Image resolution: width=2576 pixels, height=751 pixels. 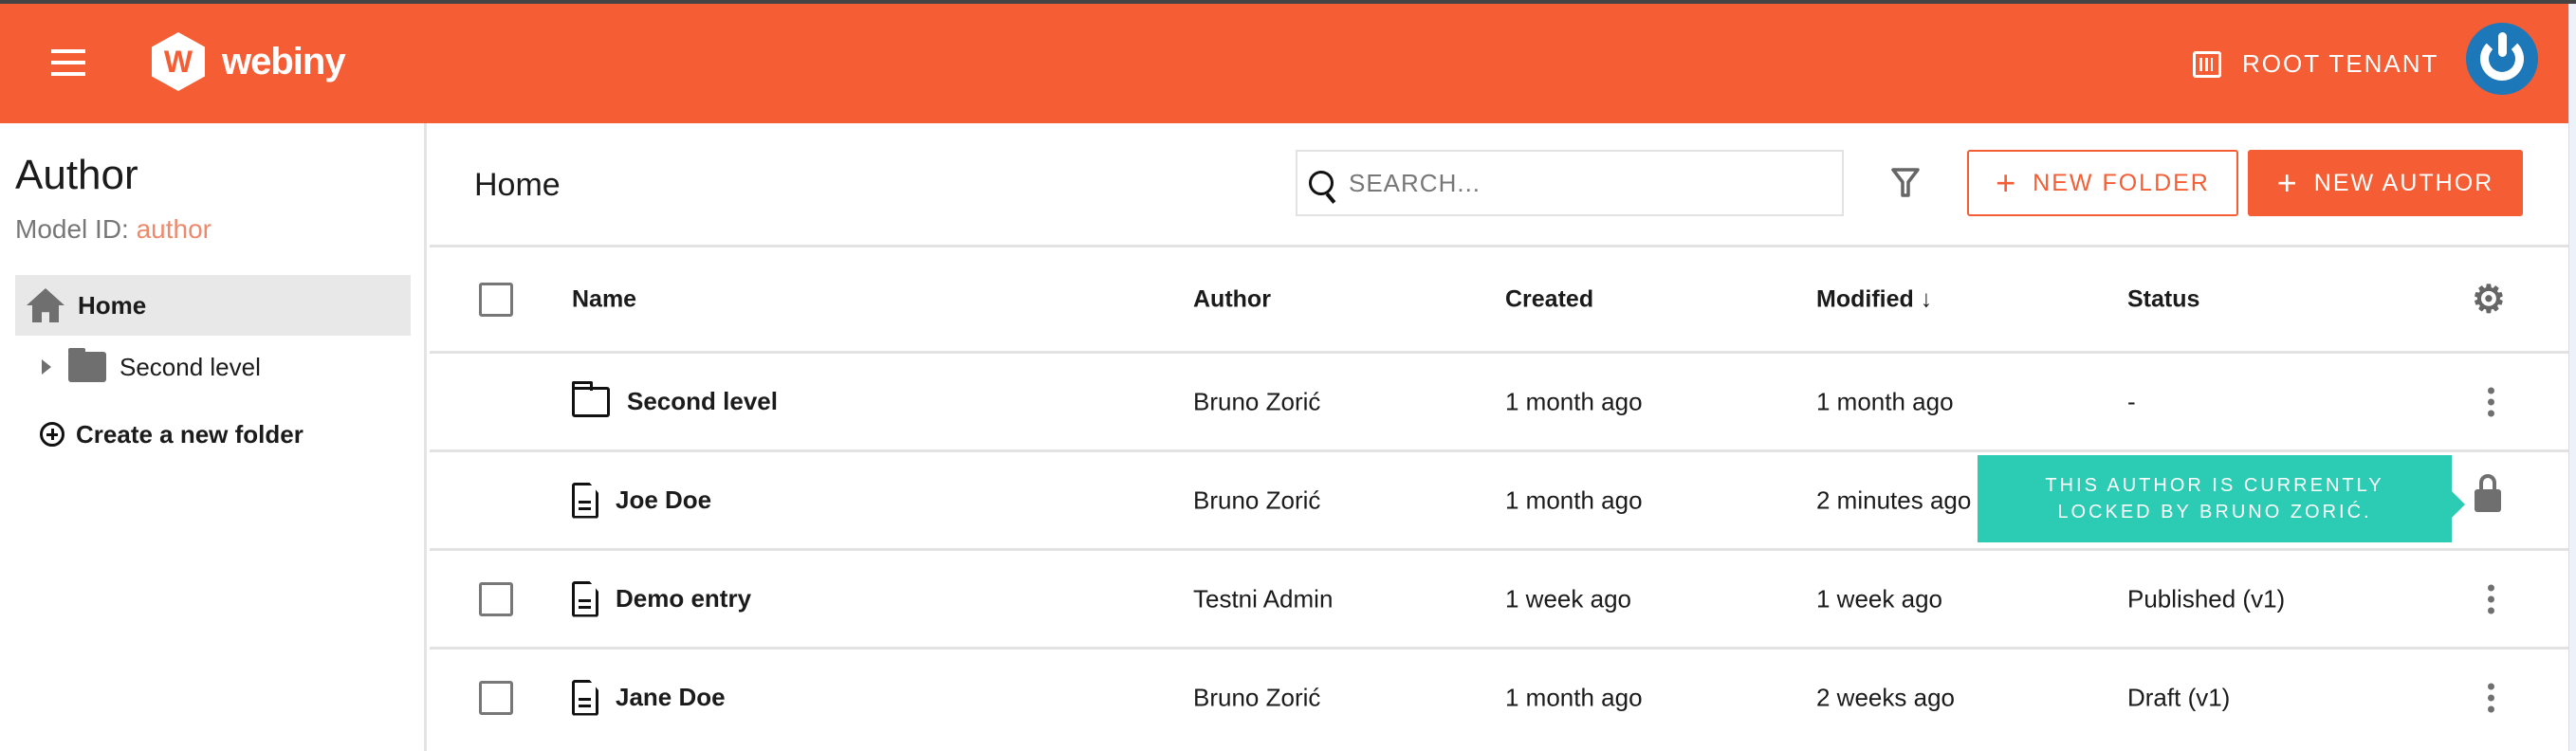 I want to click on row-modified: 1 month ago, so click(x=1885, y=401).